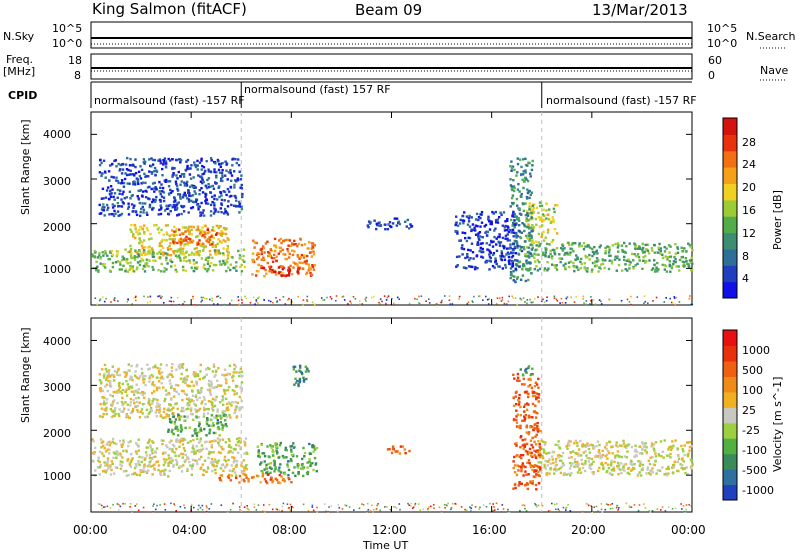  I want to click on velocity-cb-tick-500: 500, so click(752, 370).